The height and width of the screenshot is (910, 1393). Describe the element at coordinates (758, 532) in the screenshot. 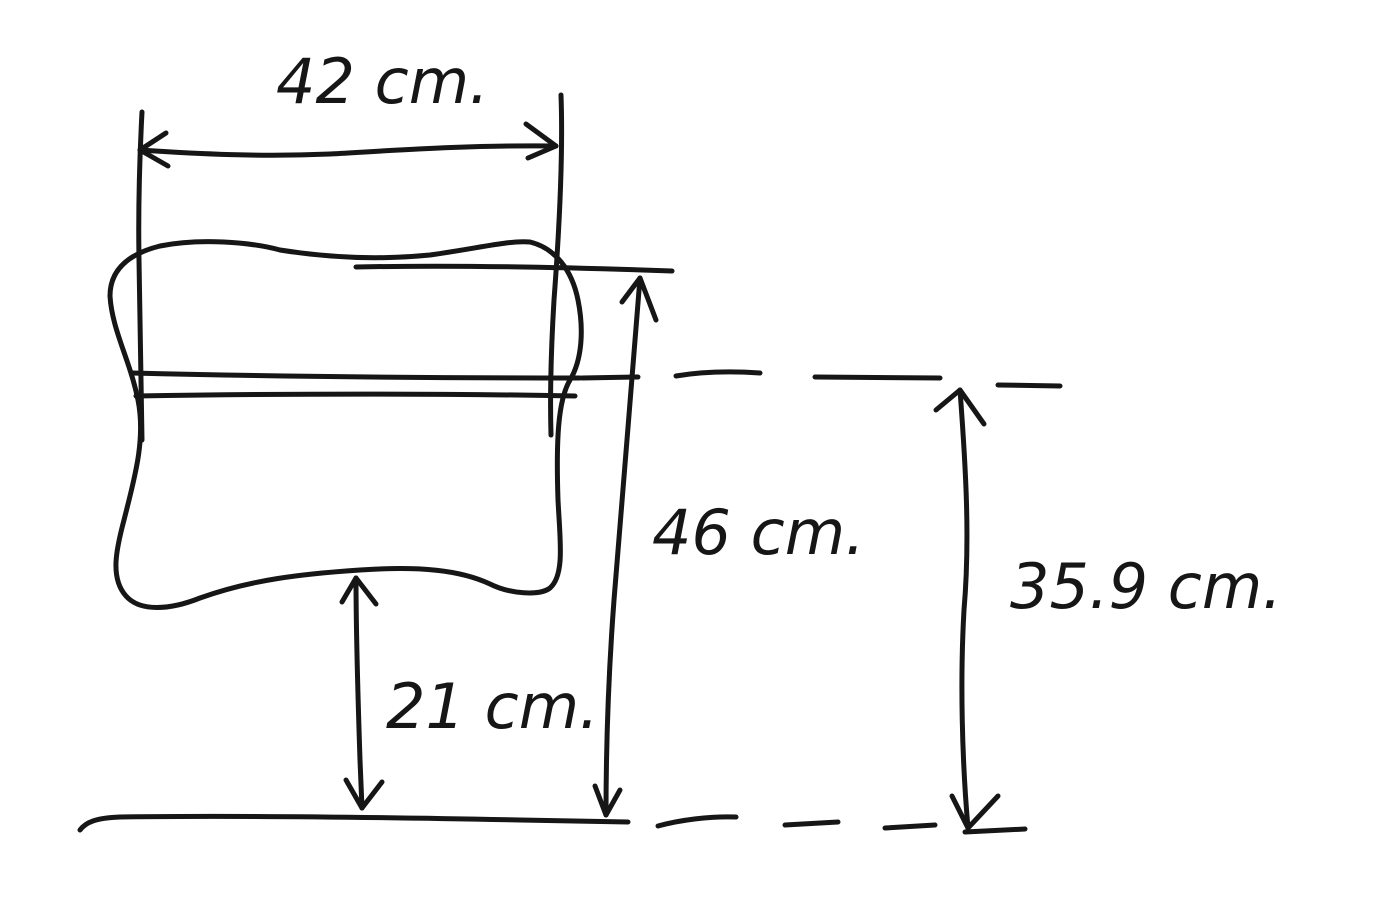

I see `total-height-label: 46 cm.` at that location.